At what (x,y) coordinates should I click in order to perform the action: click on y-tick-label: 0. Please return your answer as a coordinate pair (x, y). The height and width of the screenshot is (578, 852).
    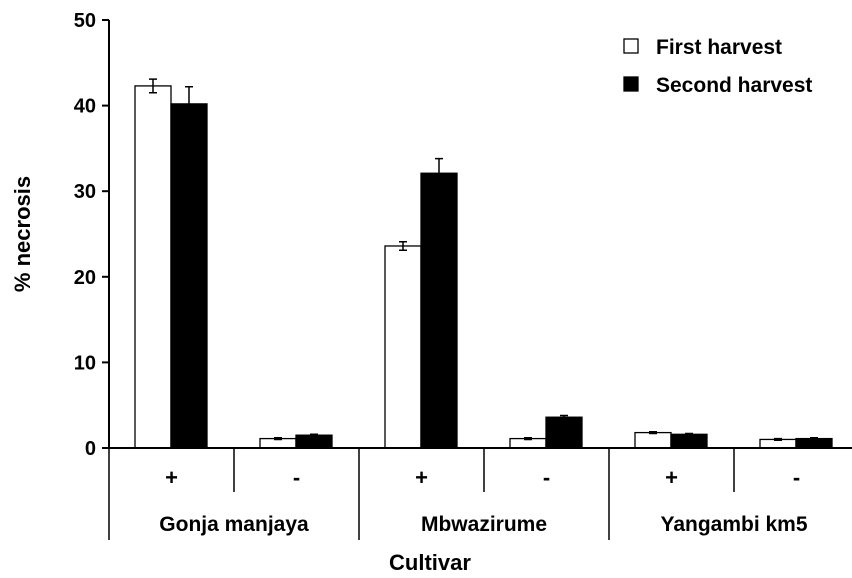
    Looking at the image, I should click on (90, 449).